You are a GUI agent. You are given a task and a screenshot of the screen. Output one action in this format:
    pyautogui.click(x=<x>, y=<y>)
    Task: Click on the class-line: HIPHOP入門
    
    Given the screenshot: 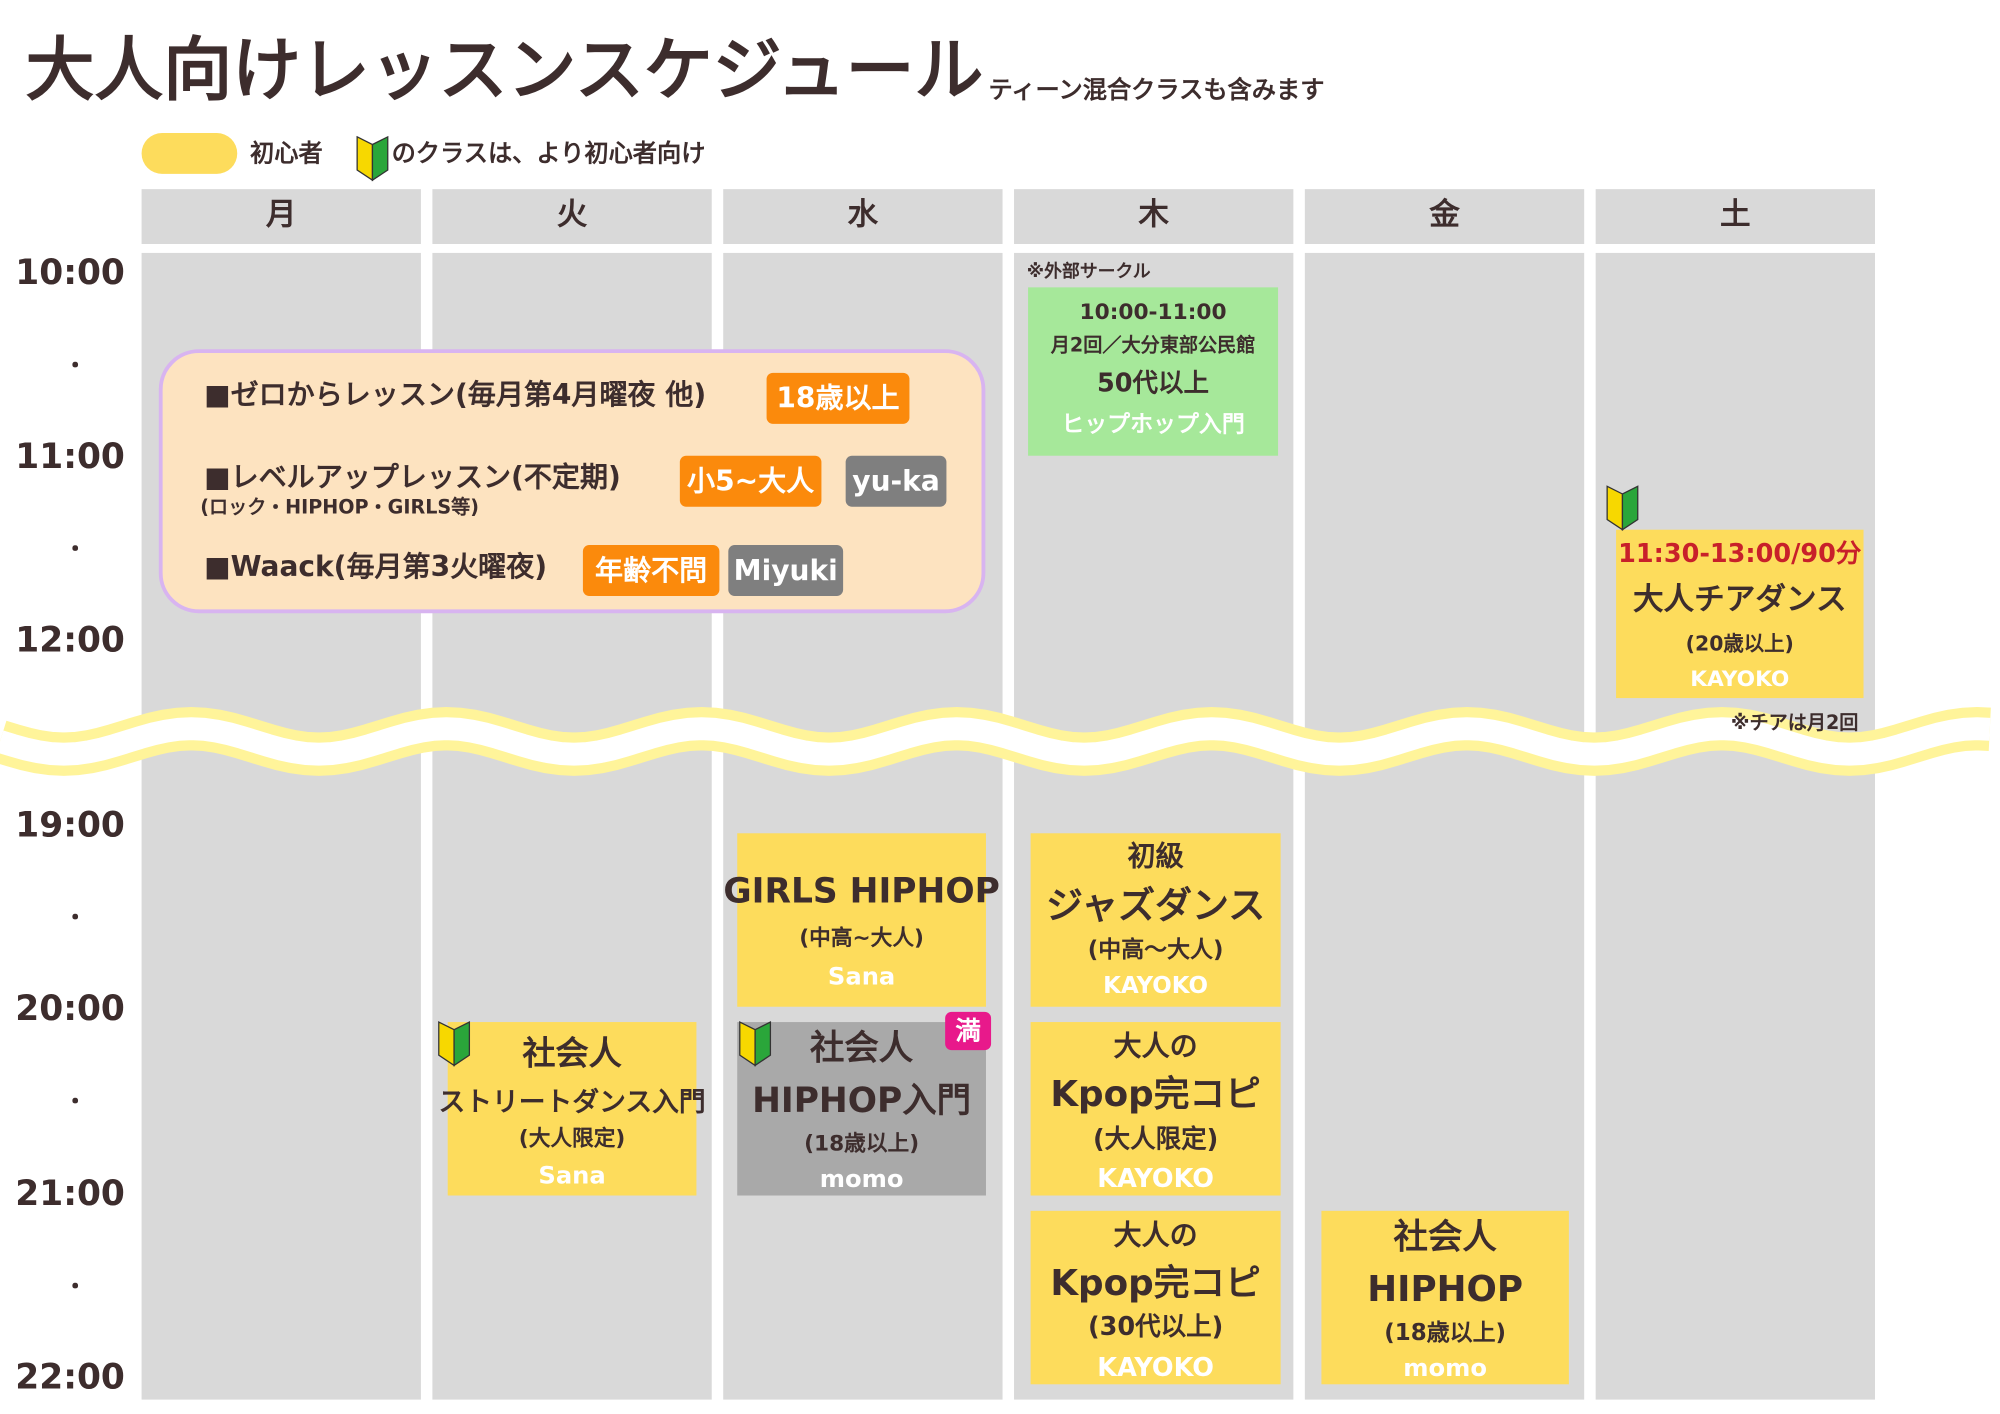 What is the action you would take?
    pyautogui.click(x=861, y=1101)
    